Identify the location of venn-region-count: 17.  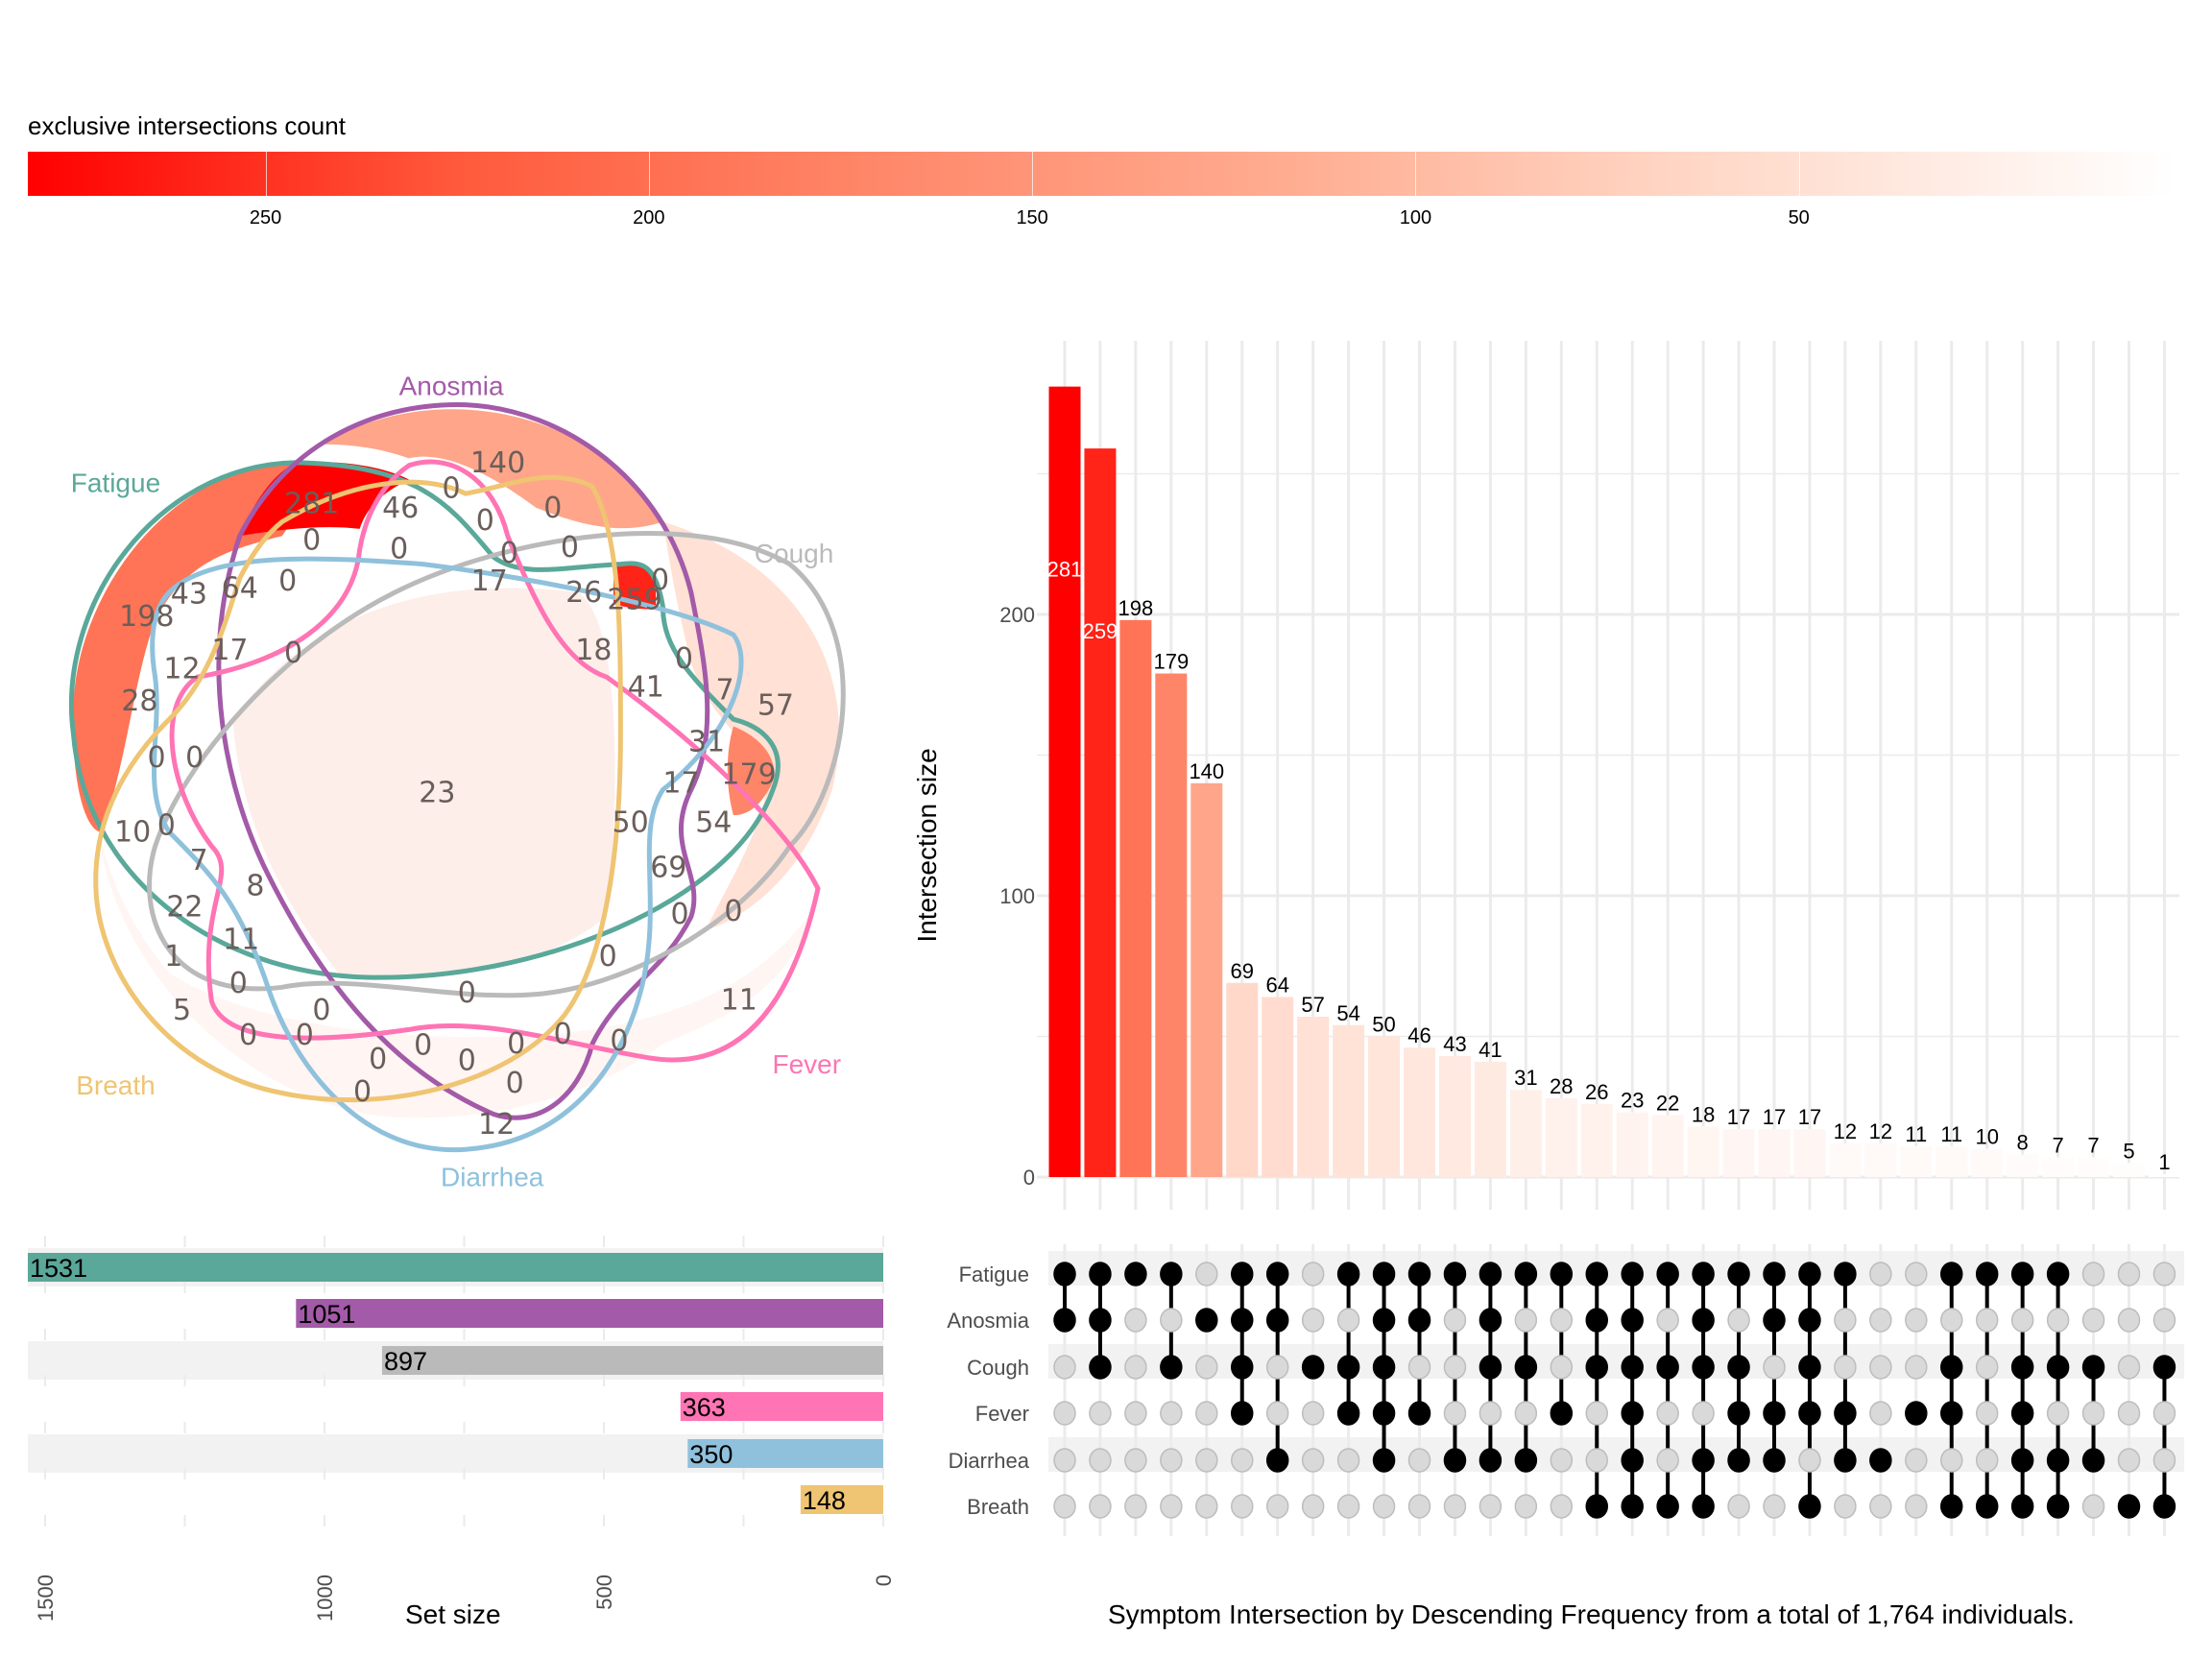
(229, 650).